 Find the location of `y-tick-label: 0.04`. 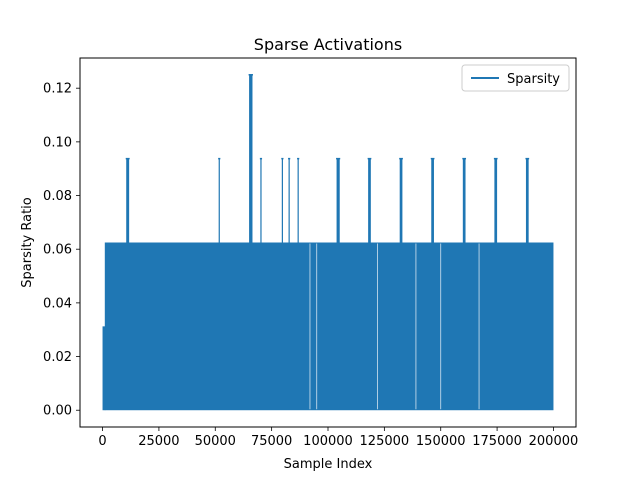

y-tick-label: 0.04 is located at coordinates (57, 303).